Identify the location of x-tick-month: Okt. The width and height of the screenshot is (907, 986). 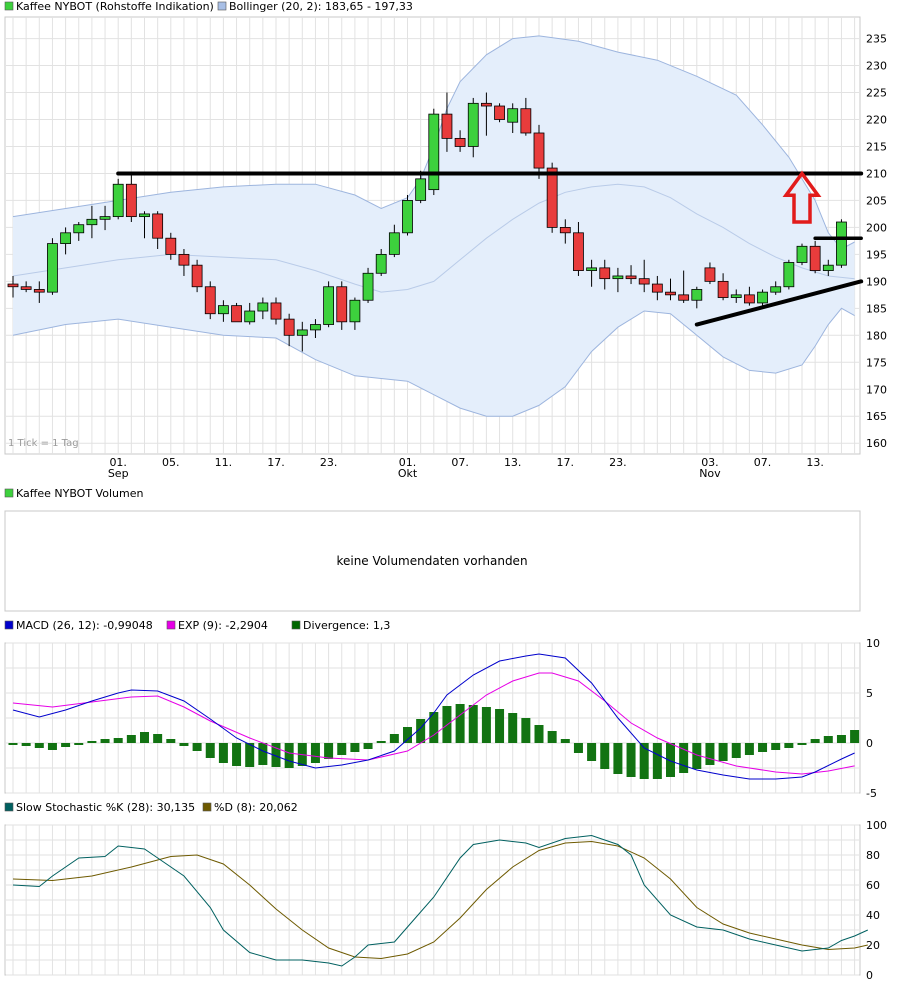
(408, 473).